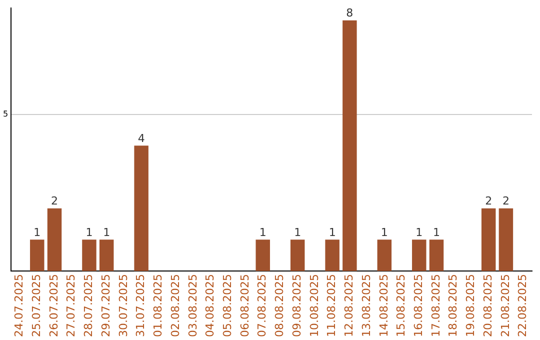 This screenshot has height=340, width=540. Describe the element at coordinates (279, 306) in the screenshot. I see `x-tick-label: 08.08.2025` at that location.